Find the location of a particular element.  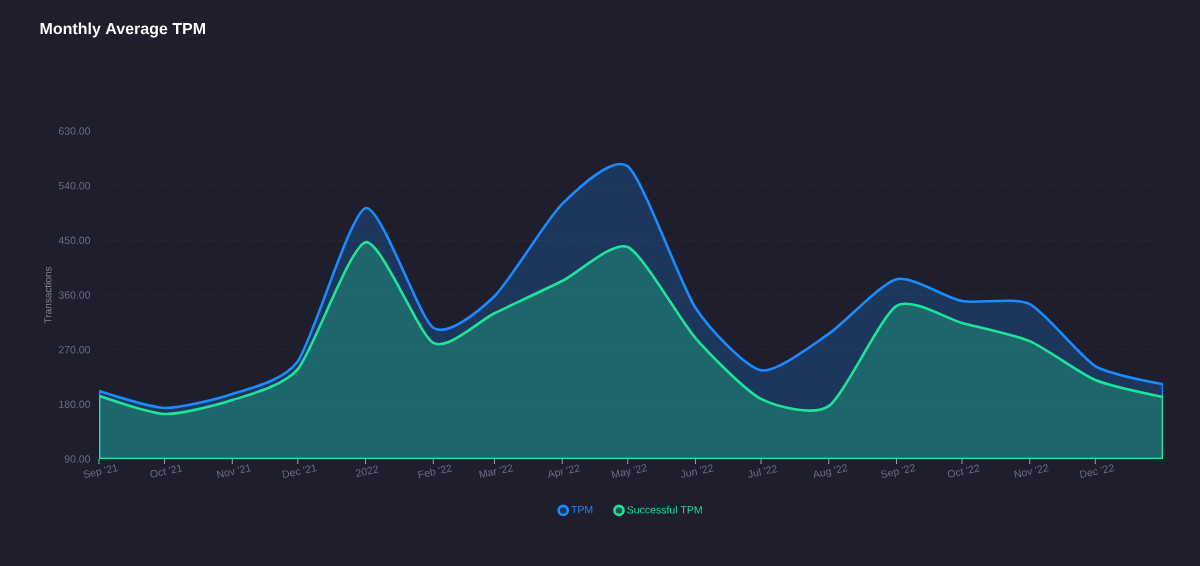

y-tick-label: 360.00 is located at coordinates (74, 295).